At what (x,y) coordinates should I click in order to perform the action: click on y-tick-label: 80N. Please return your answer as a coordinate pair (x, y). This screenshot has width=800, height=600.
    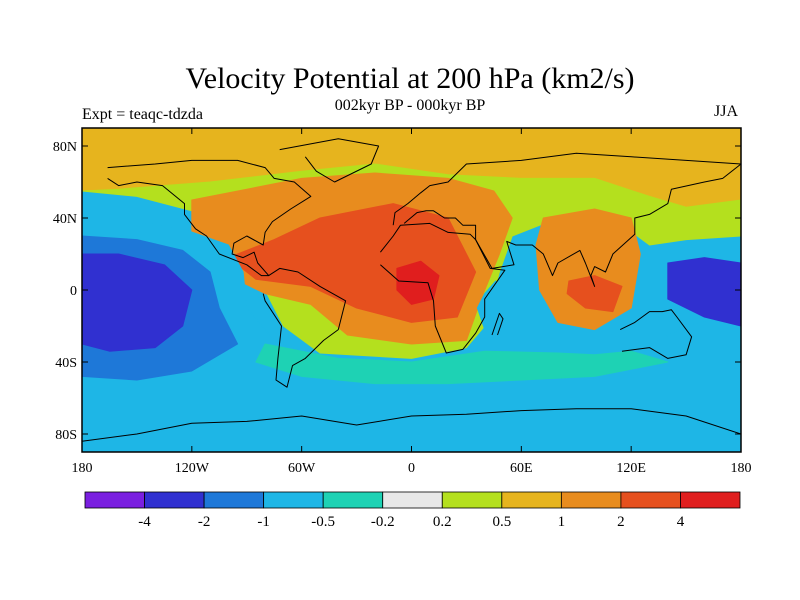
    Looking at the image, I should click on (65, 147).